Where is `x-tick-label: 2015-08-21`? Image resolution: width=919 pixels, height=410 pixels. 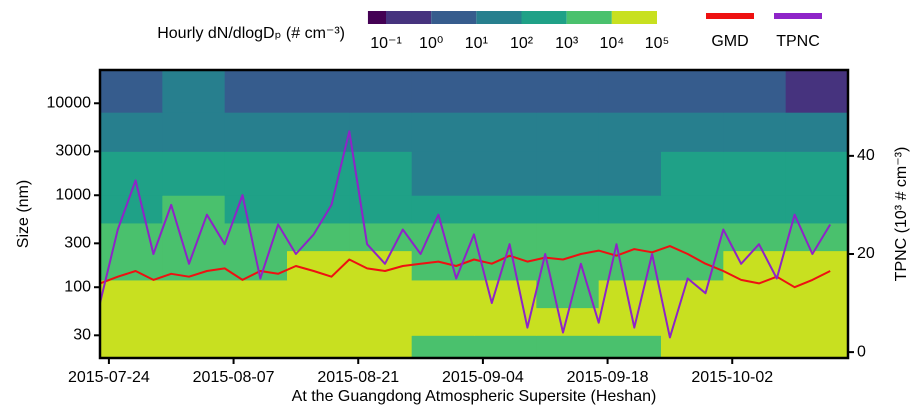
x-tick-label: 2015-08-21 is located at coordinates (358, 377).